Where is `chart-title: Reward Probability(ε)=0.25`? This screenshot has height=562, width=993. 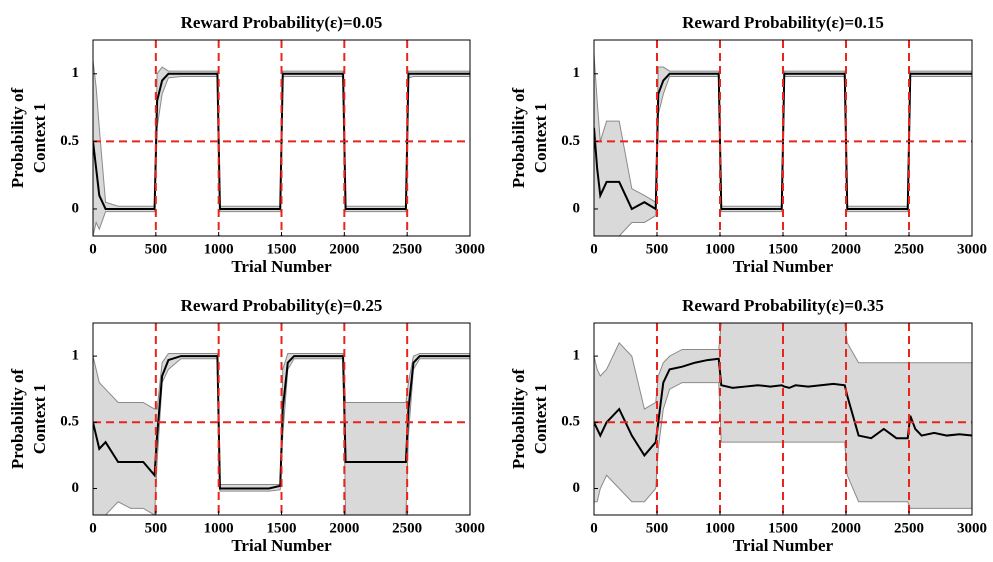 chart-title: Reward Probability(ε)=0.25 is located at coordinates (282, 305).